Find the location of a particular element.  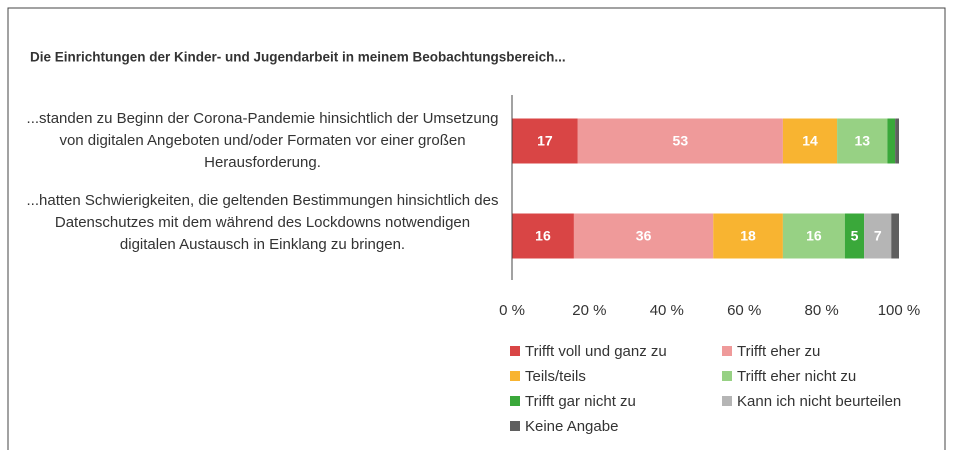

legend-label: Trifft voll und ganz zu is located at coordinates (596, 351).